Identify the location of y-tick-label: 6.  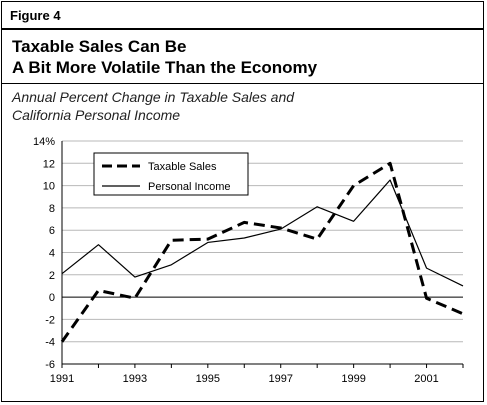
(52, 231).